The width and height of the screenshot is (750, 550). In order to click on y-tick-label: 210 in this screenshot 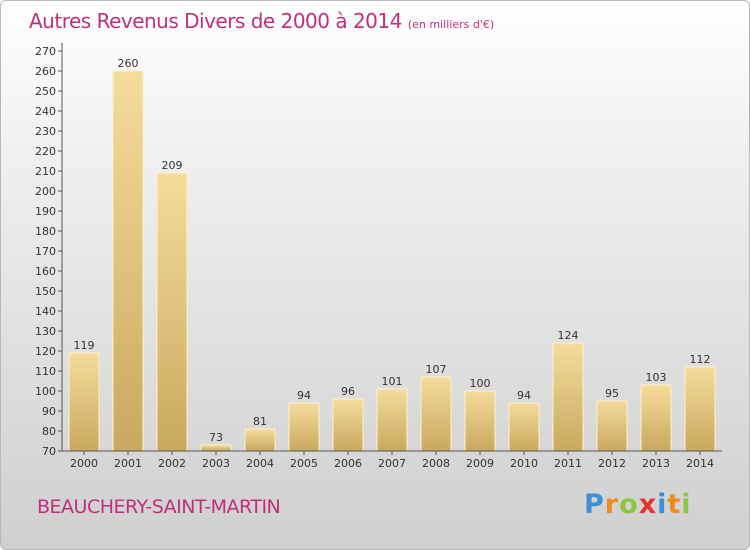, I will do `click(45, 171)`.